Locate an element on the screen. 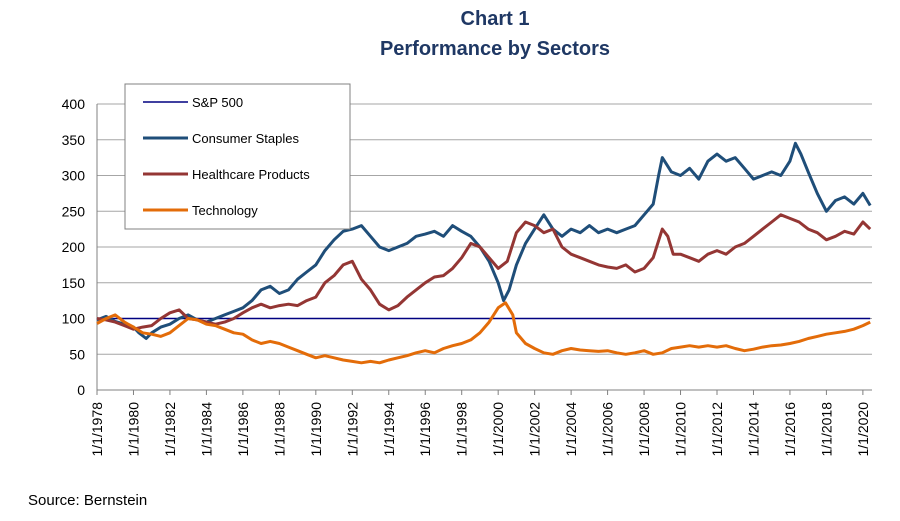 The height and width of the screenshot is (521, 900). x-tick-label: 1/1/2006 is located at coordinates (608, 429).